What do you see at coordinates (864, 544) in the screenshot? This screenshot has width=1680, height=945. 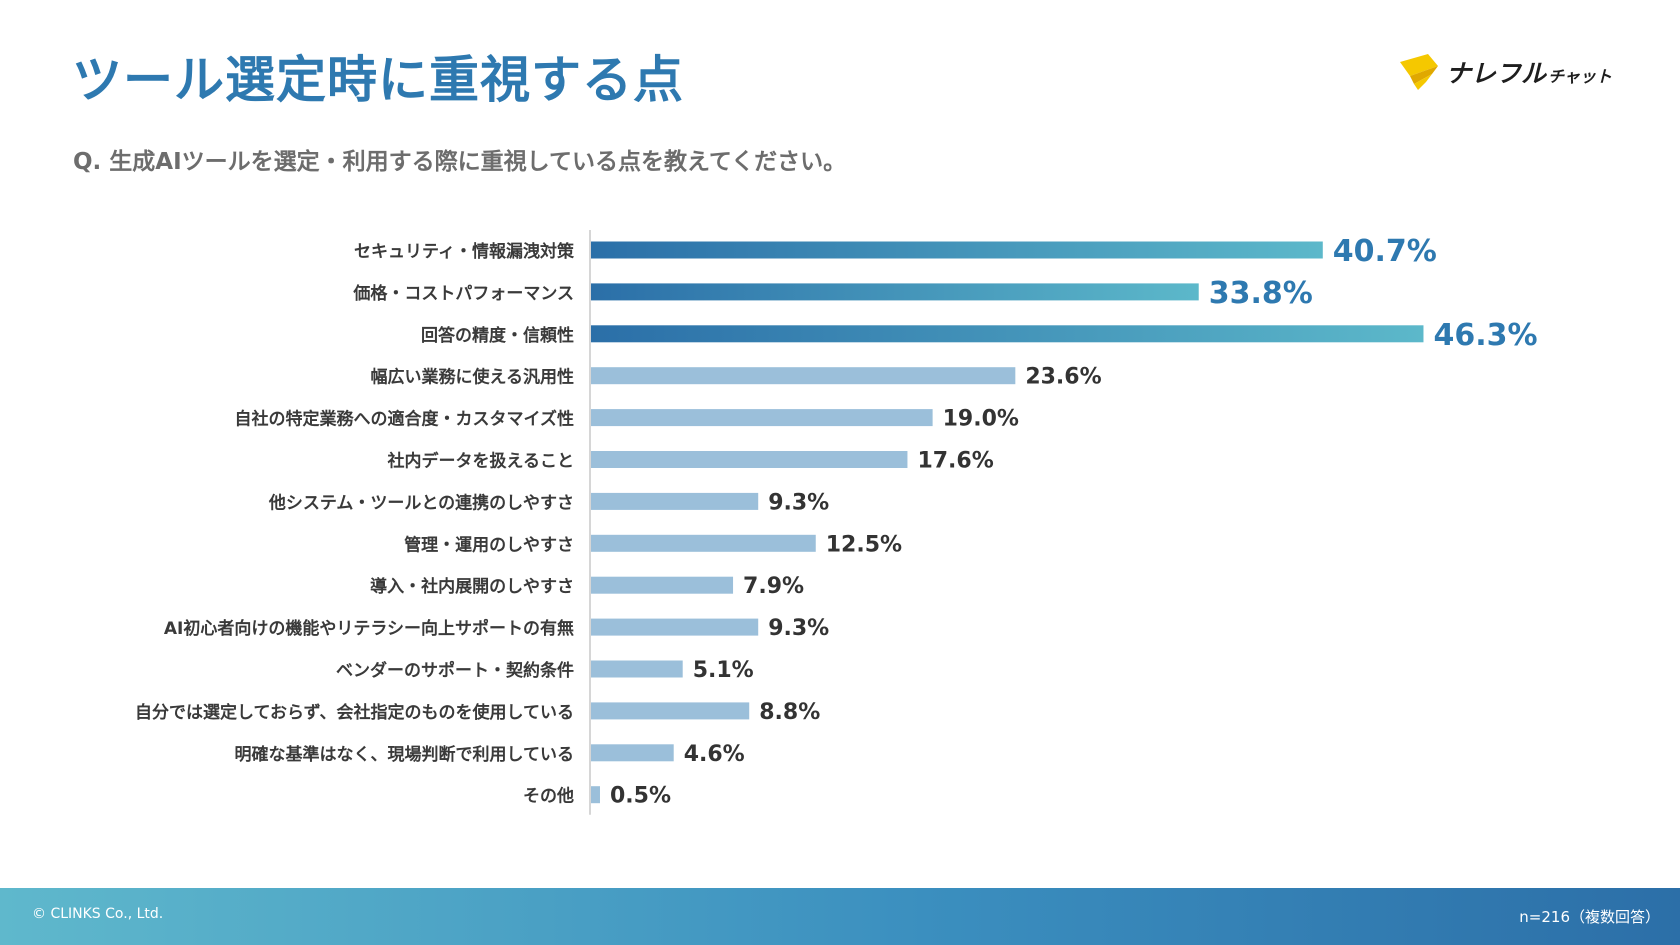 I see `data-label: 12.5%` at bounding box center [864, 544].